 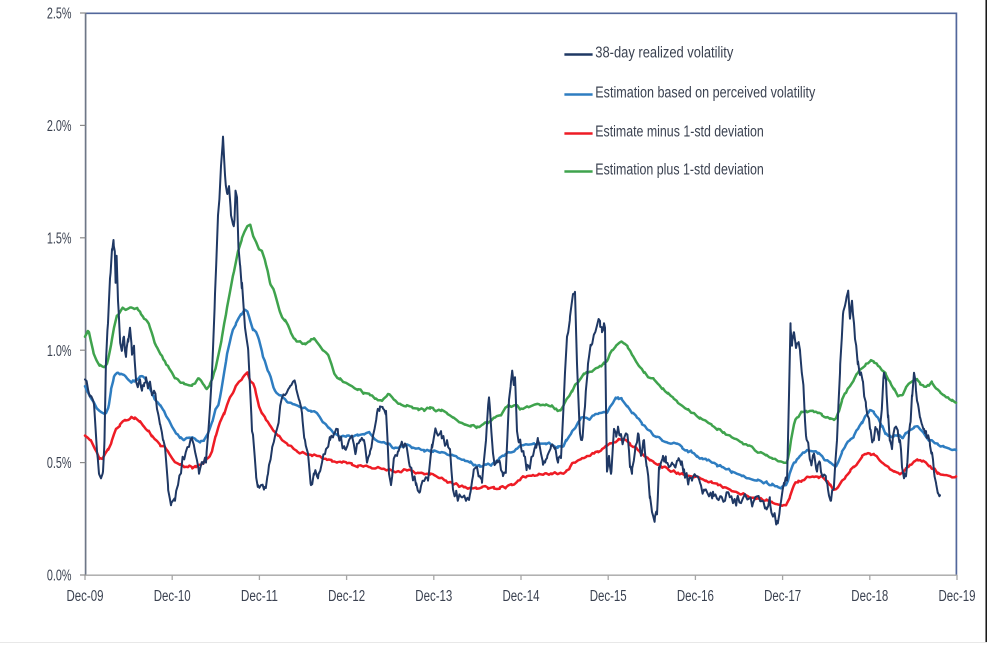 What do you see at coordinates (521, 596) in the screenshot?
I see `svg-text: Dec-14` at bounding box center [521, 596].